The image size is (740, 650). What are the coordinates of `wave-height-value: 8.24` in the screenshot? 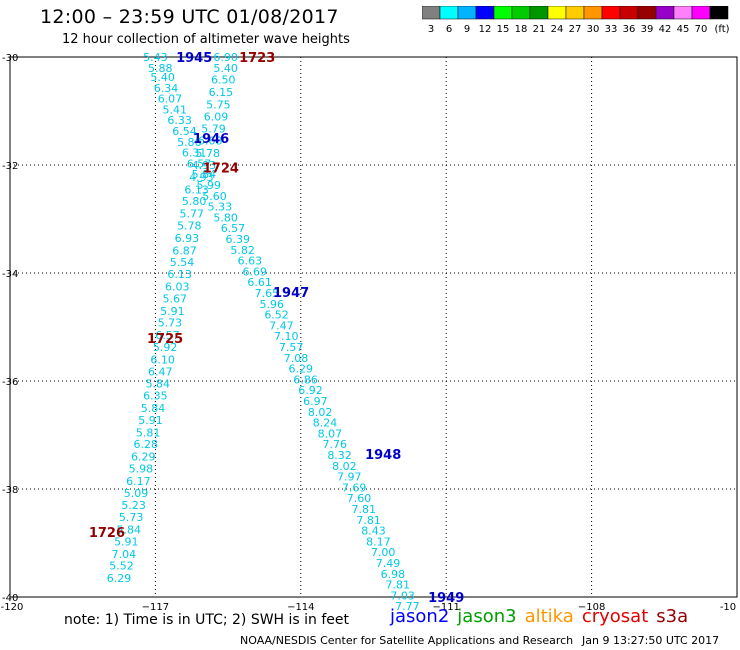 It's located at (325, 423).